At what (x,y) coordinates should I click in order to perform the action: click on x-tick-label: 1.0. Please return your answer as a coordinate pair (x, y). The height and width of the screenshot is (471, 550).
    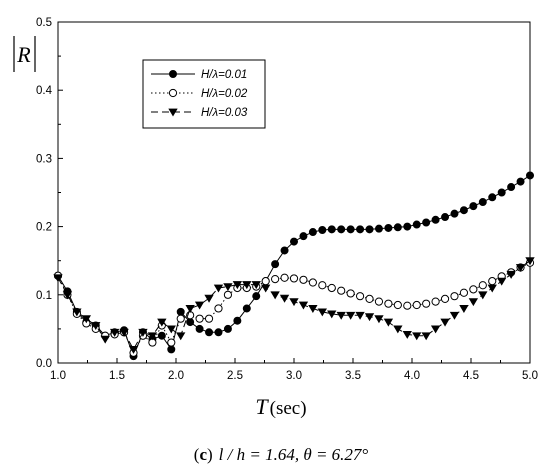
    Looking at the image, I should click on (58, 376).